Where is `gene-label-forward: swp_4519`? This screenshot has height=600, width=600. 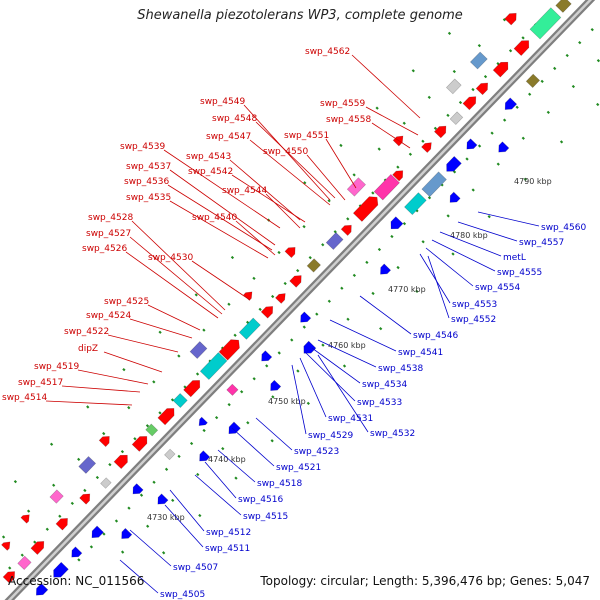 gene-label-forward: swp_4519 is located at coordinates (56, 367).